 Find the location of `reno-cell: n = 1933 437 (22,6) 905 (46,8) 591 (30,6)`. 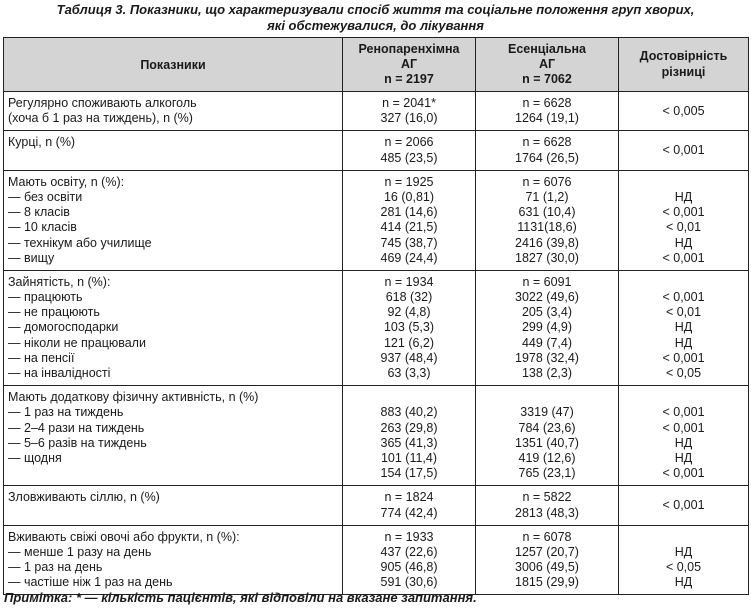

reno-cell: n = 1933 437 (22,6) 905 (46,8) 591 (30,6) is located at coordinates (409, 560).